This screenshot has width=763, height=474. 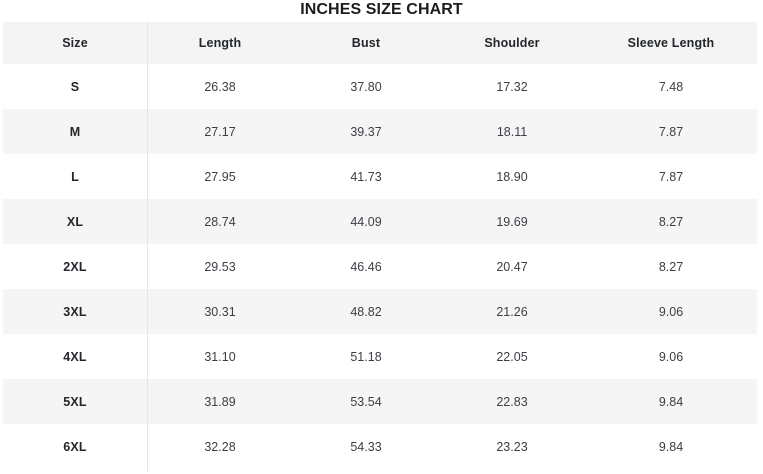 I want to click on cell-bust: 48.82, so click(x=366, y=311).